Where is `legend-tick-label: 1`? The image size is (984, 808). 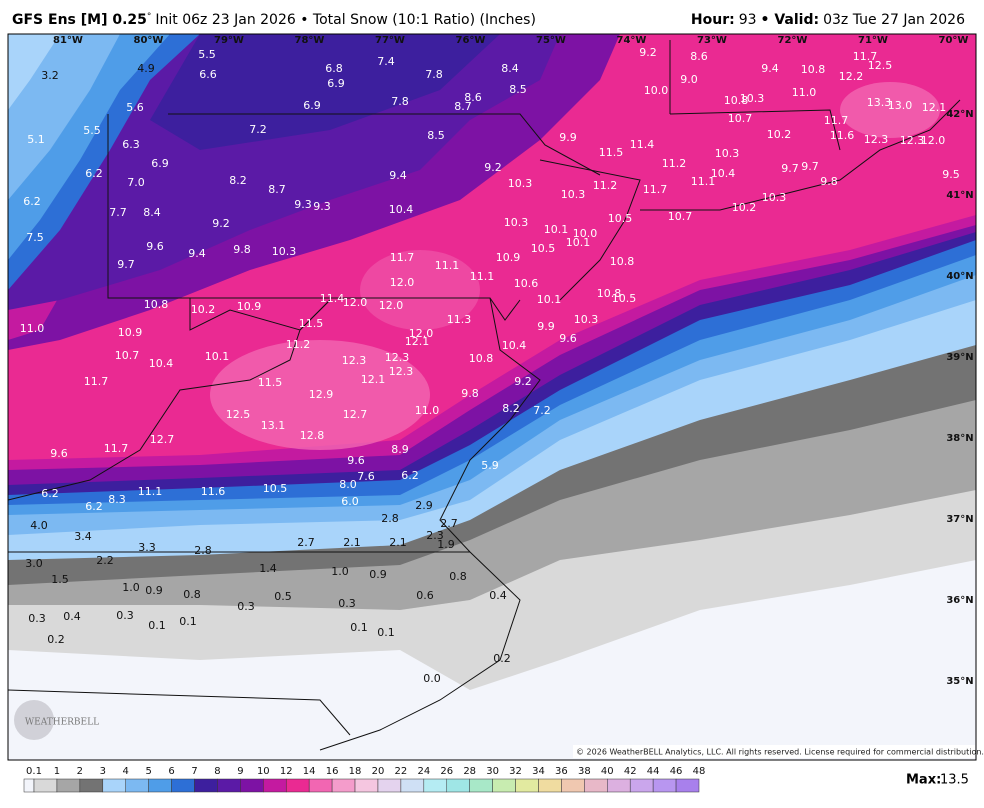
legend-tick-label: 1 is located at coordinates (57, 771).